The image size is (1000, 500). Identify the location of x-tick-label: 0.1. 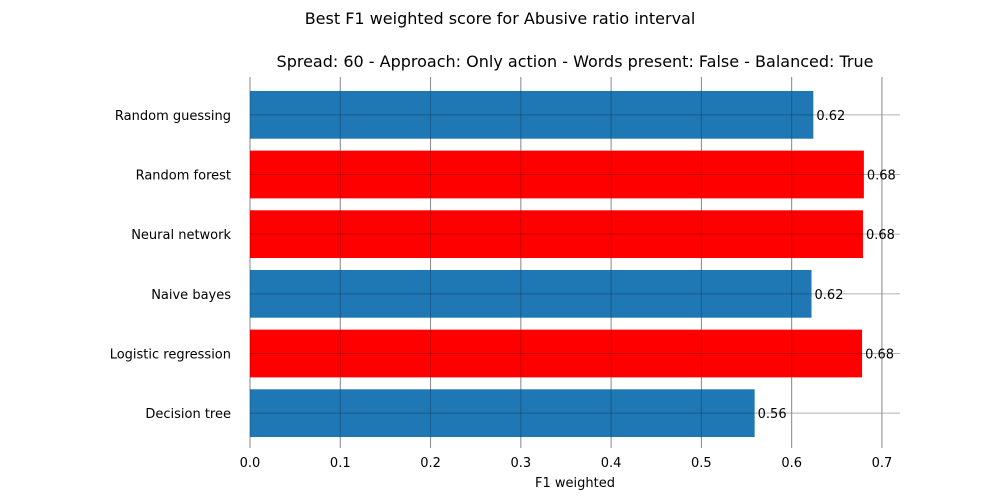
(340, 463).